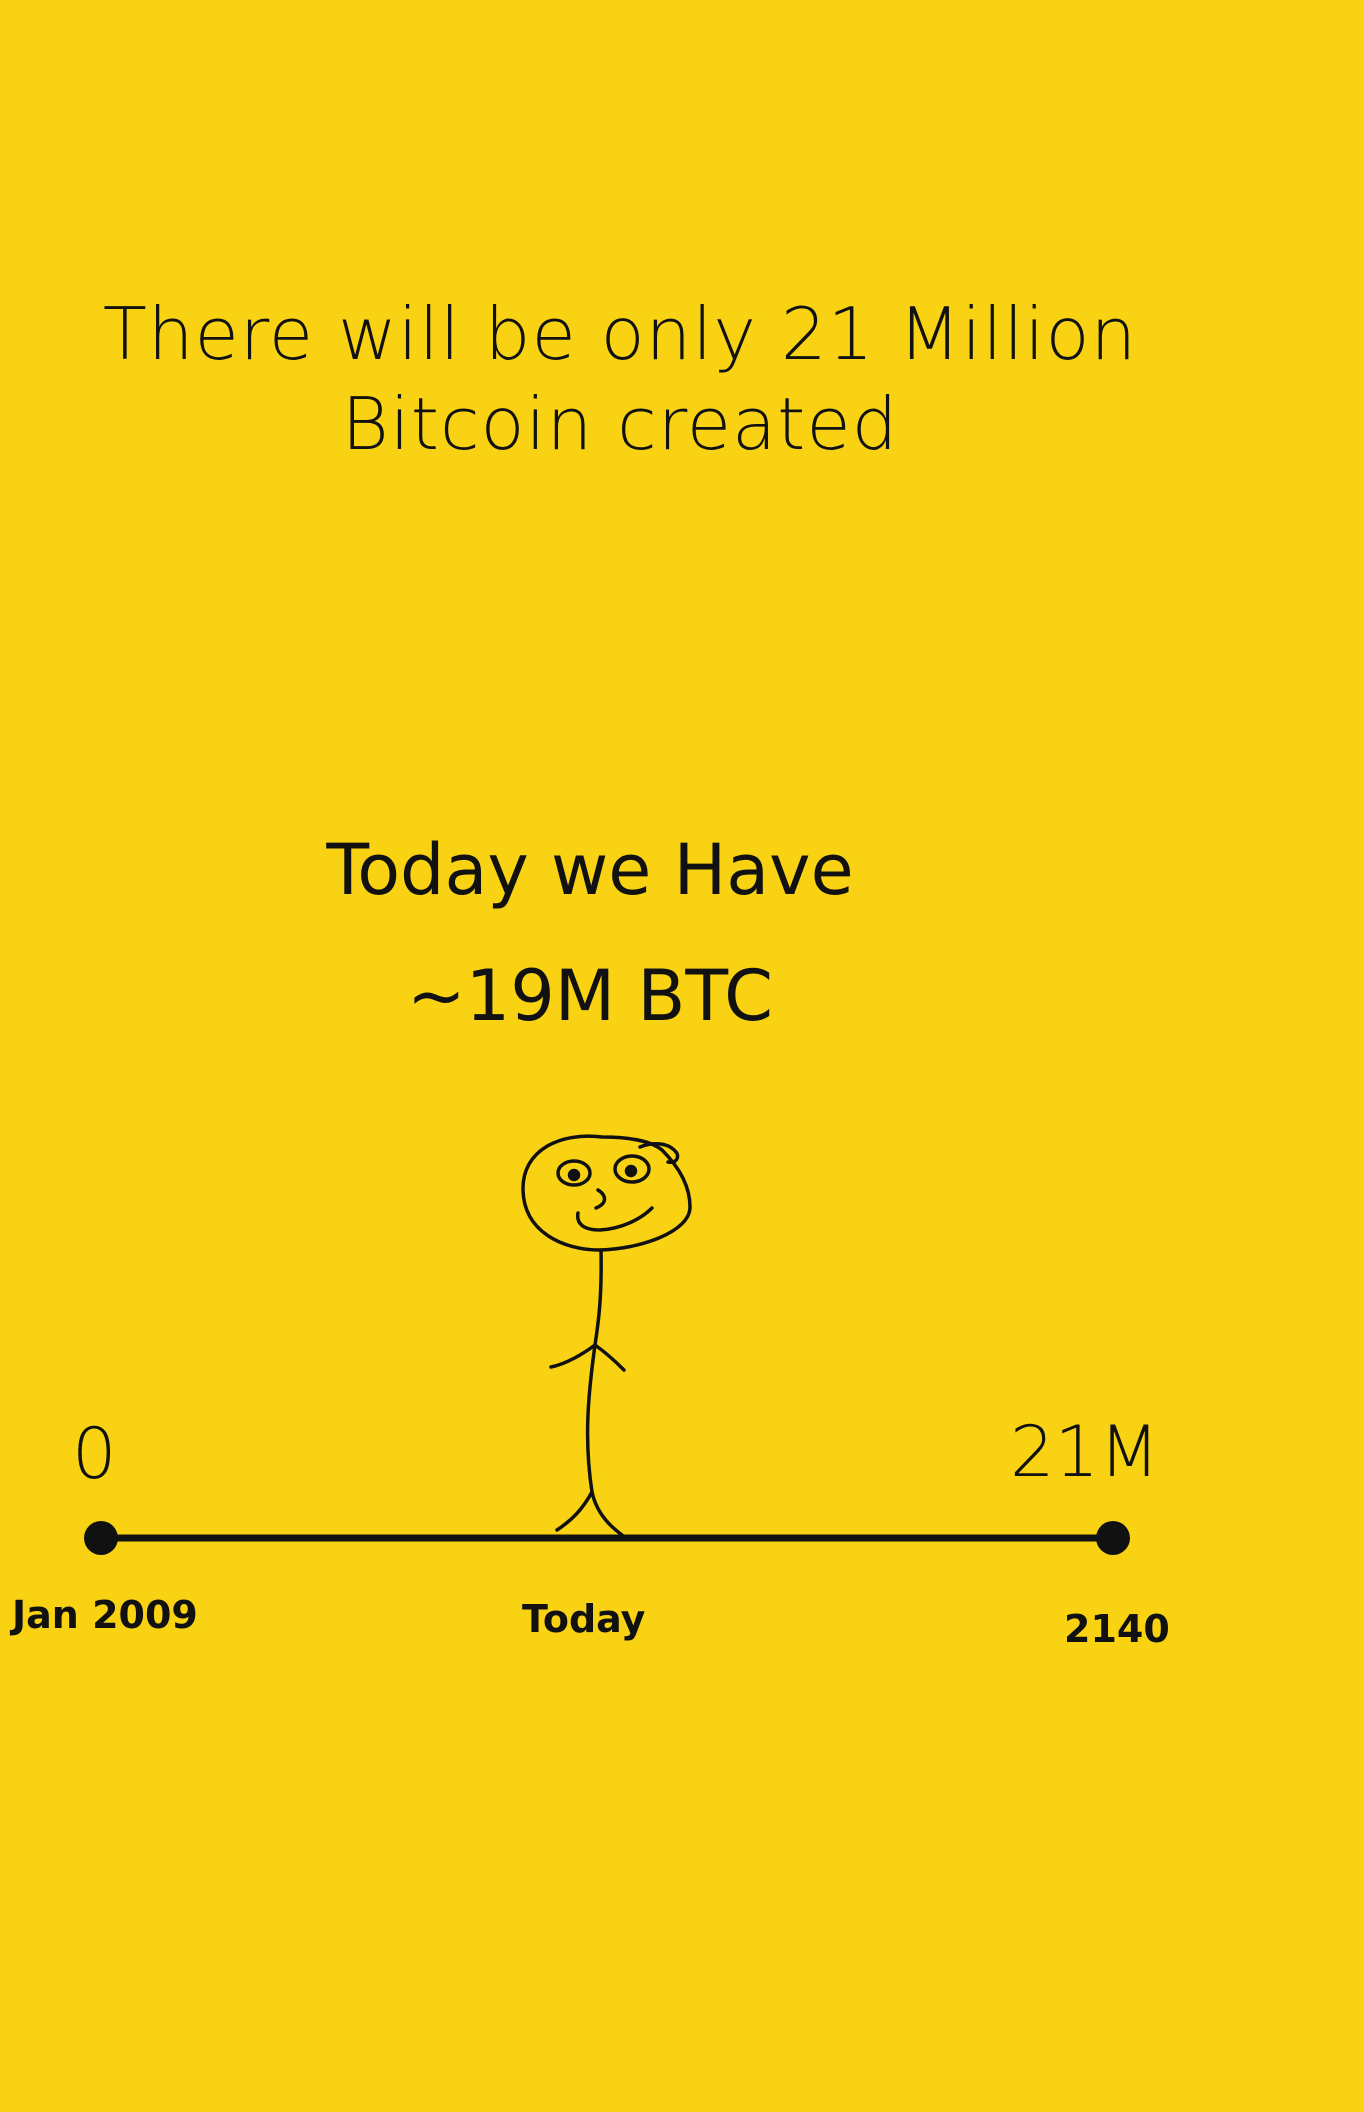 Image resolution: width=1364 pixels, height=2112 pixels. Describe the element at coordinates (590, 870) in the screenshot. I see `today-we-have-label: Today we Have` at that location.